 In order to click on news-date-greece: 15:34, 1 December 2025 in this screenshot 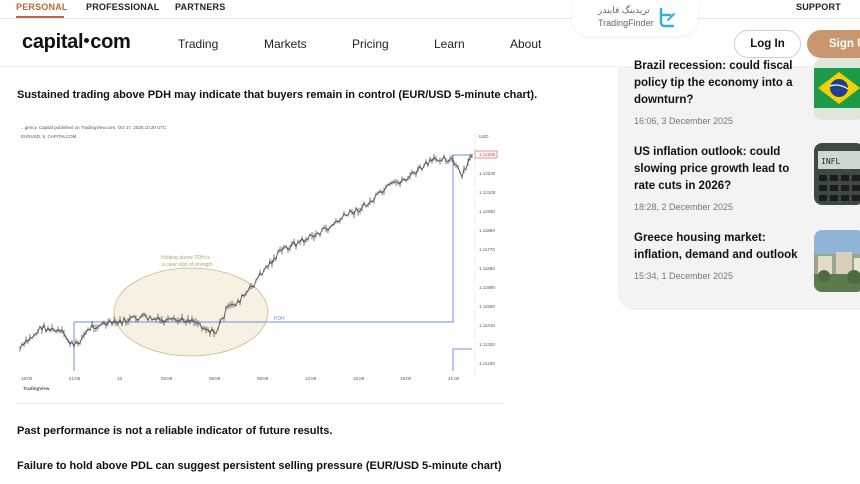, I will do `click(684, 276)`.